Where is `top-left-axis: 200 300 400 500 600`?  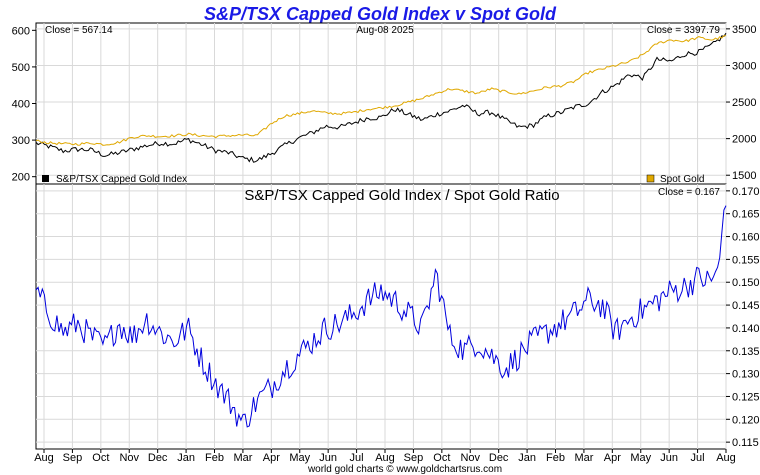 top-left-axis: 200 300 400 500 600 is located at coordinates (24, 104).